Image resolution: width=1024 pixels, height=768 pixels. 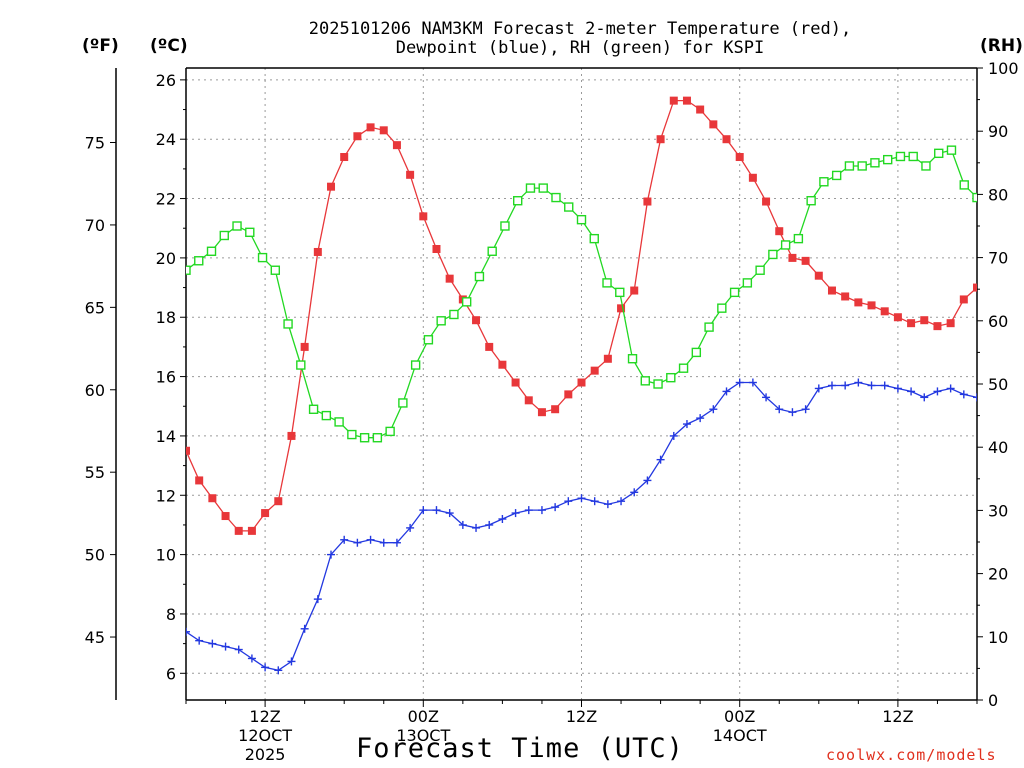 What do you see at coordinates (998, 321) in the screenshot?
I see `rh-tick-label: 60` at bounding box center [998, 321].